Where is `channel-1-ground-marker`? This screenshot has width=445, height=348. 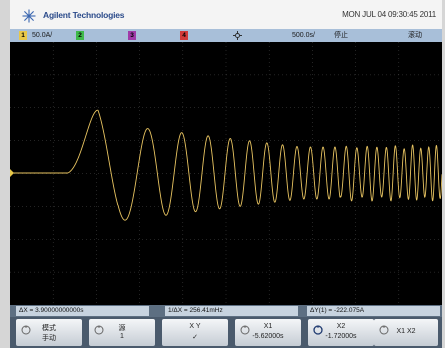 channel-1-ground-marker is located at coordinates (12, 173).